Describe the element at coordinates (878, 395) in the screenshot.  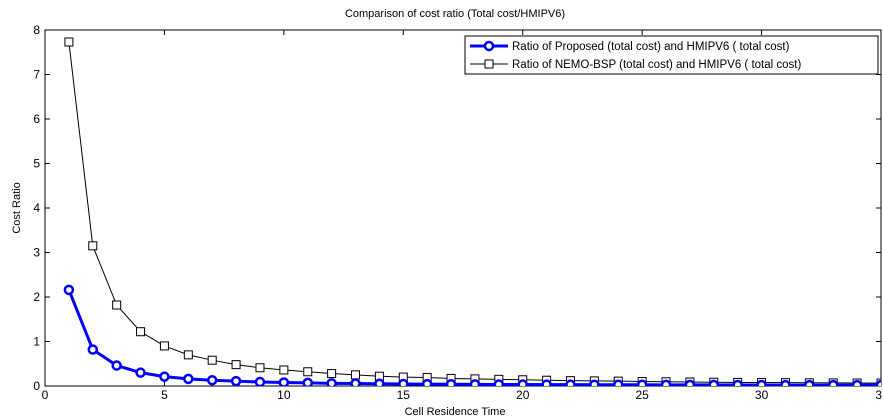
I see `x-tick-label: 3` at that location.